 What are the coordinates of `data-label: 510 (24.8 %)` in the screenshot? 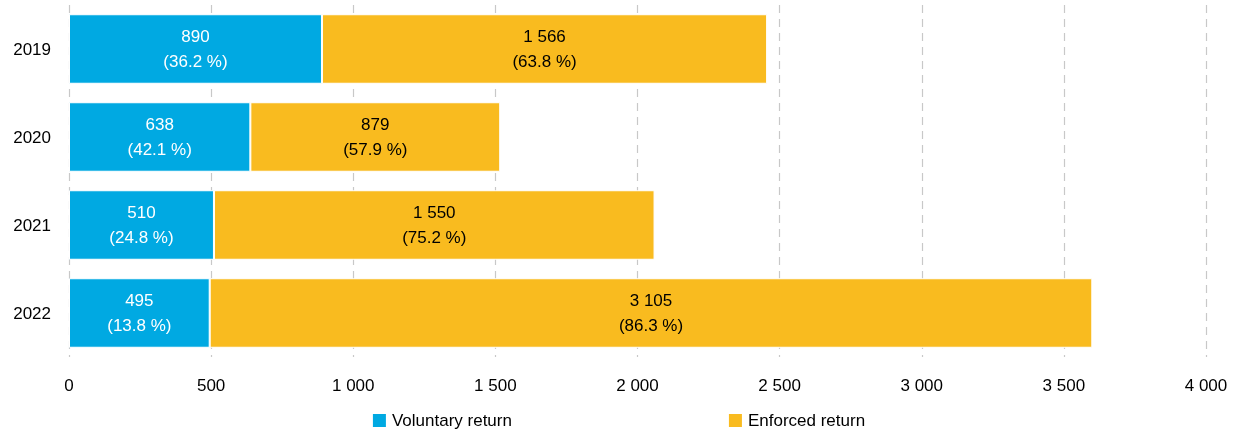 It's located at (141, 225).